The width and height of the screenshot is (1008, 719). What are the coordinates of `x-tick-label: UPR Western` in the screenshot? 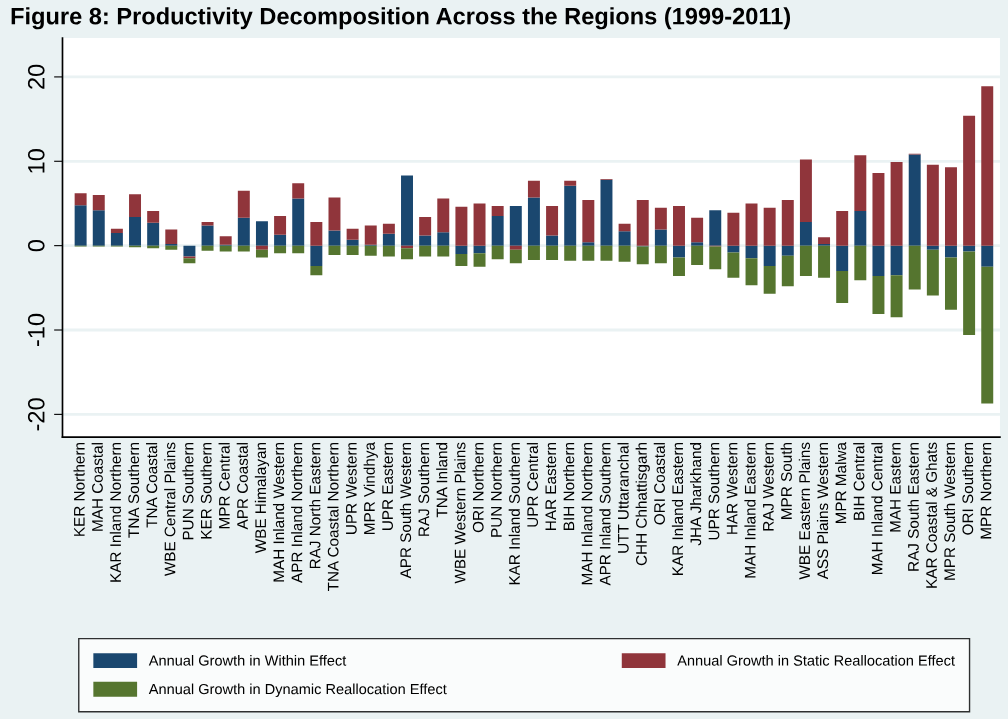 It's located at (351, 488).